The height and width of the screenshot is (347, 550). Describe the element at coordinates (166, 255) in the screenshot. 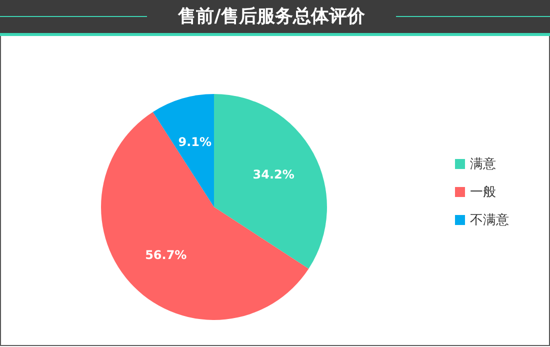

I see `data-label: 56.7%` at that location.